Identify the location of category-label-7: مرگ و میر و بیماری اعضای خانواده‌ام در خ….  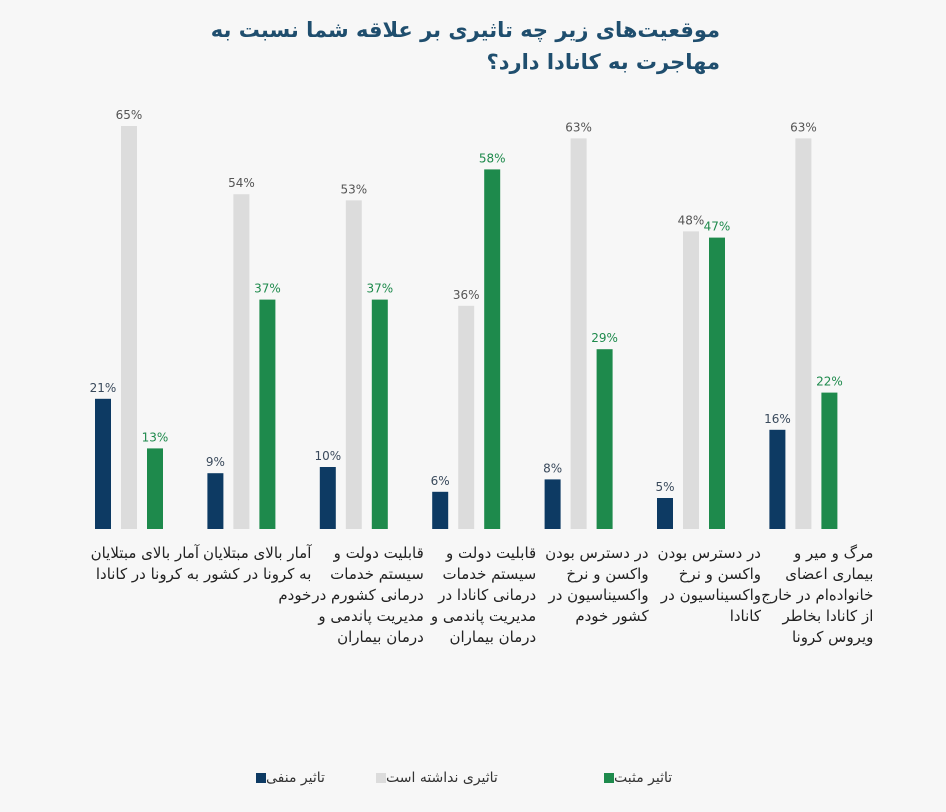
(817, 595).